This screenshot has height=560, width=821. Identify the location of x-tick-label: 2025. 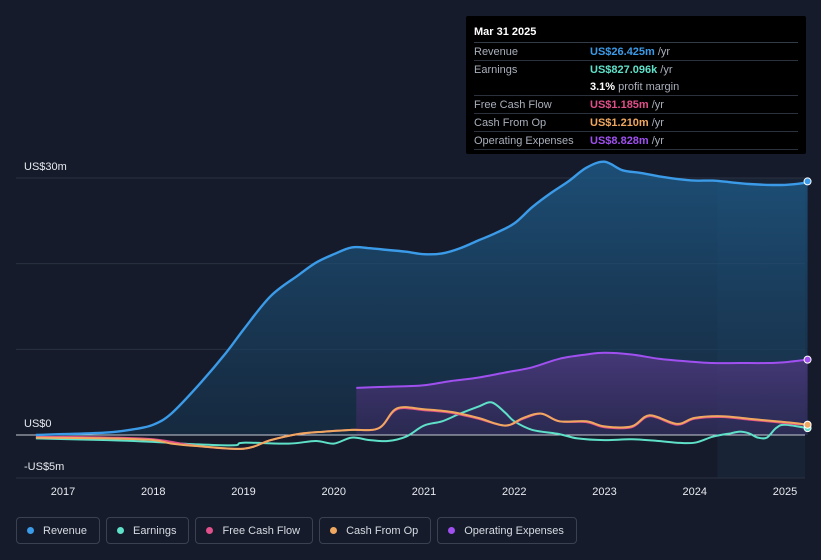
(785, 492).